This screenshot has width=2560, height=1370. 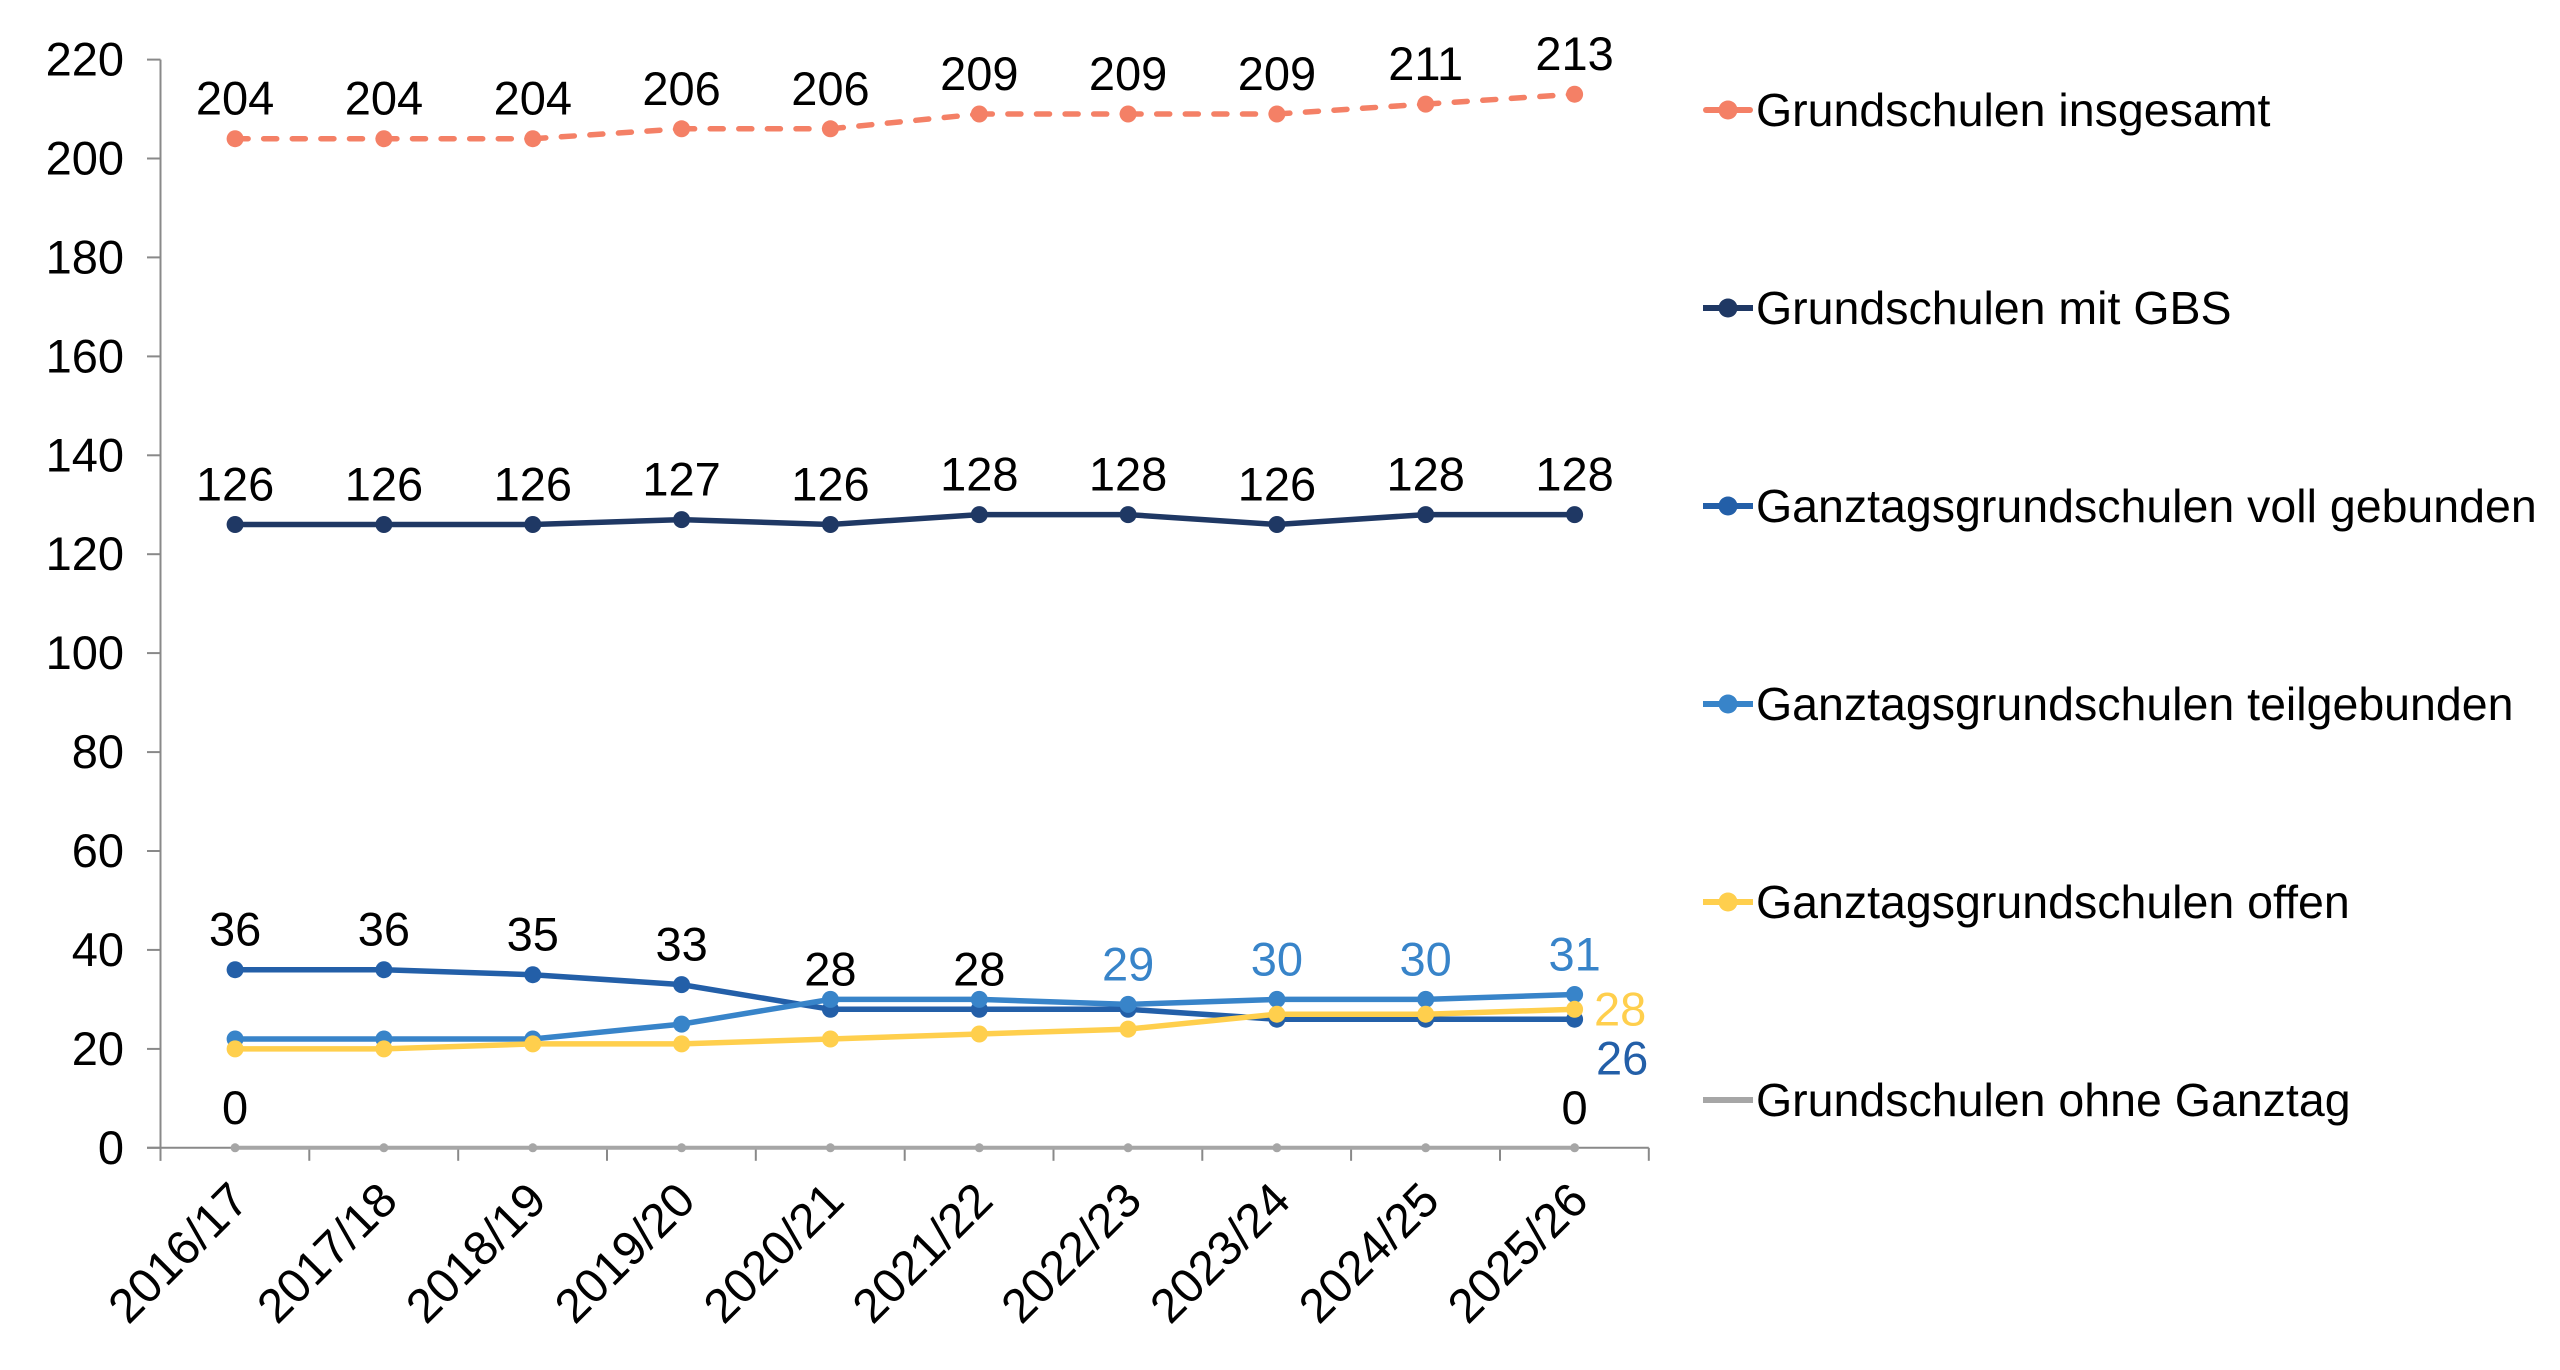 What do you see at coordinates (1128, 963) in the screenshot?
I see `svg-text: 29` at bounding box center [1128, 963].